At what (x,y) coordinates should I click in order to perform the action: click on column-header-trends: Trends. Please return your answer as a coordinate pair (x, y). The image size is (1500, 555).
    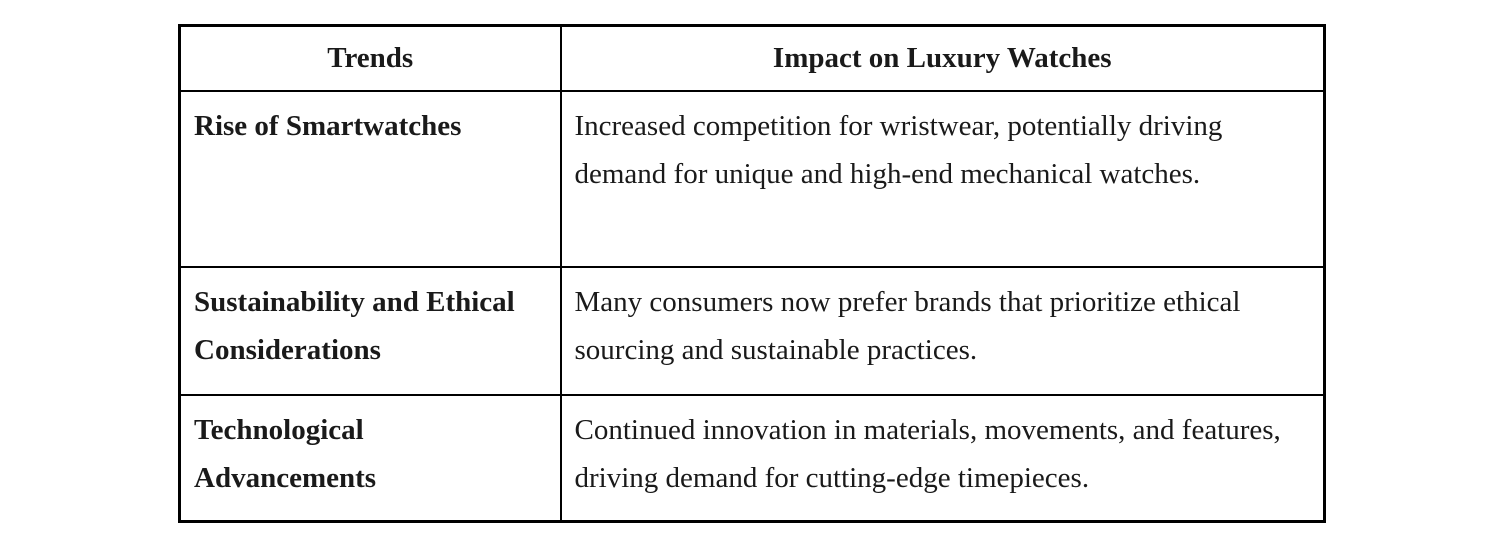
    Looking at the image, I should click on (370, 58).